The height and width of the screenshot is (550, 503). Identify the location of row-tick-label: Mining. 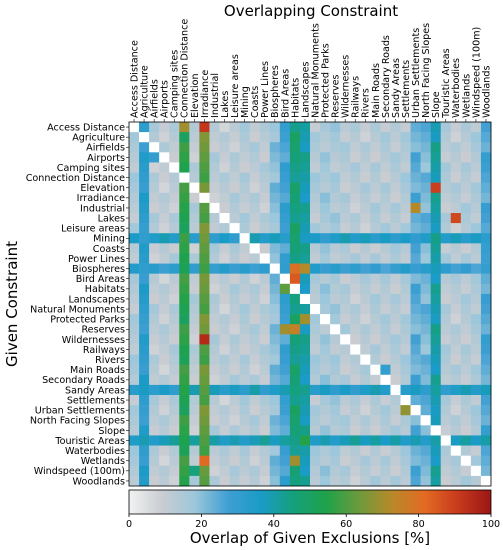
(109, 239).